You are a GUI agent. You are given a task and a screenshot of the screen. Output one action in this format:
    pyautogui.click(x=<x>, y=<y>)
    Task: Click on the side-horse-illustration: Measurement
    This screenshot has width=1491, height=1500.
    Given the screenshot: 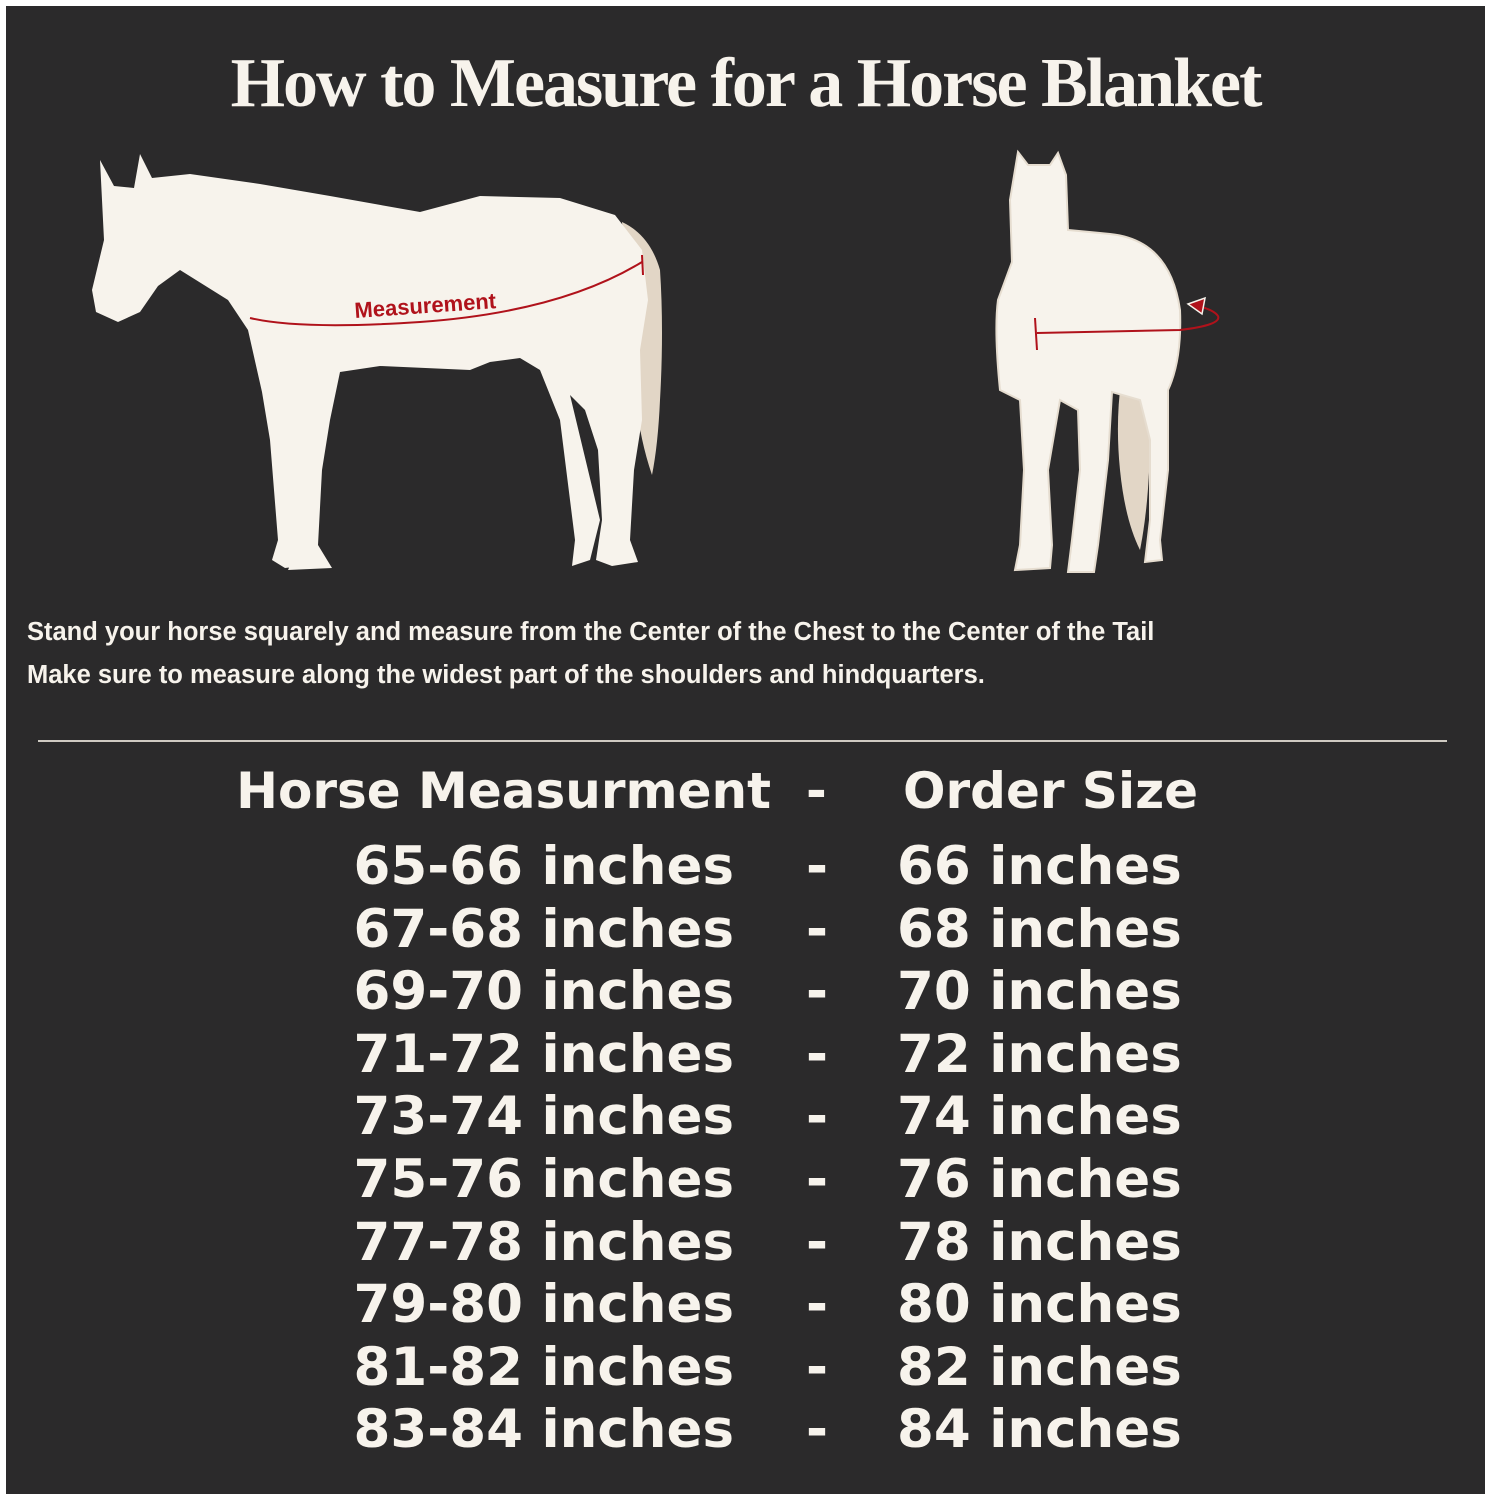 What is the action you would take?
    pyautogui.click(x=377, y=362)
    